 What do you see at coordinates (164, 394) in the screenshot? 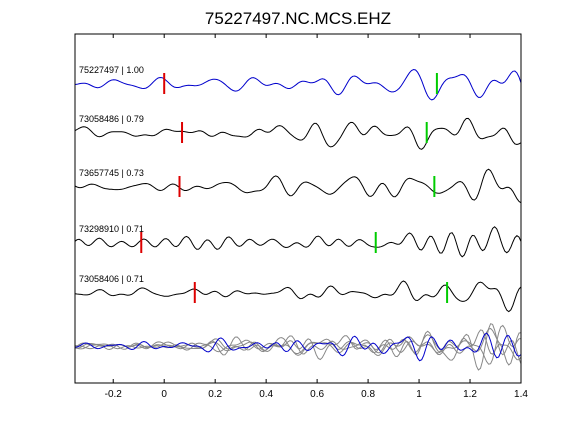
I see `x-tick-label: 0` at bounding box center [164, 394].